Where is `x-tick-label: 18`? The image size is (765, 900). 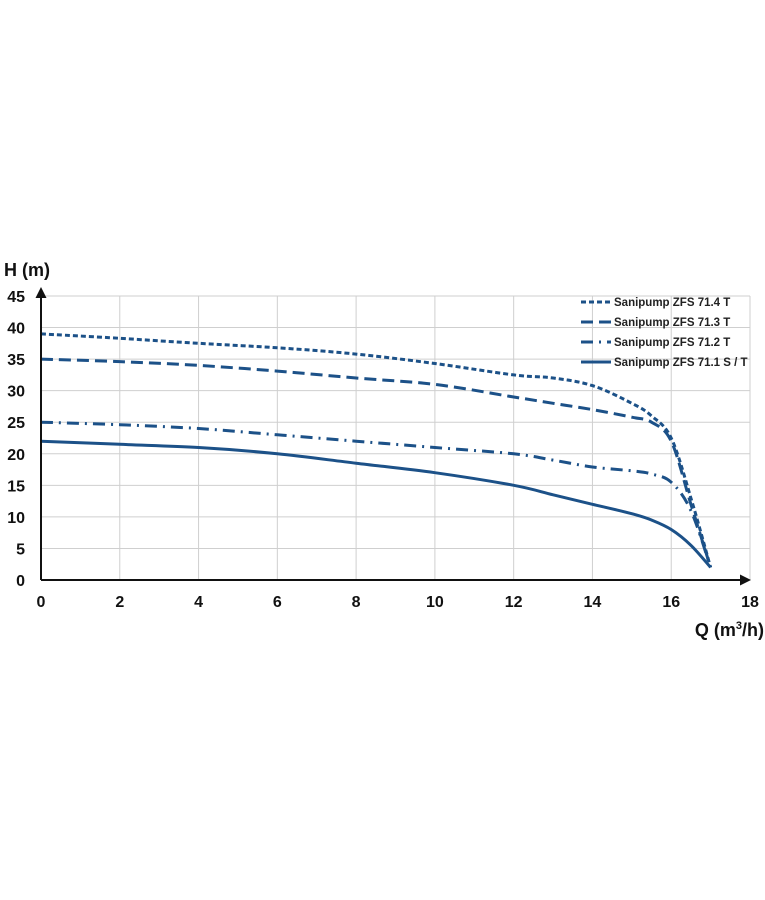 x-tick-label: 18 is located at coordinates (750, 602).